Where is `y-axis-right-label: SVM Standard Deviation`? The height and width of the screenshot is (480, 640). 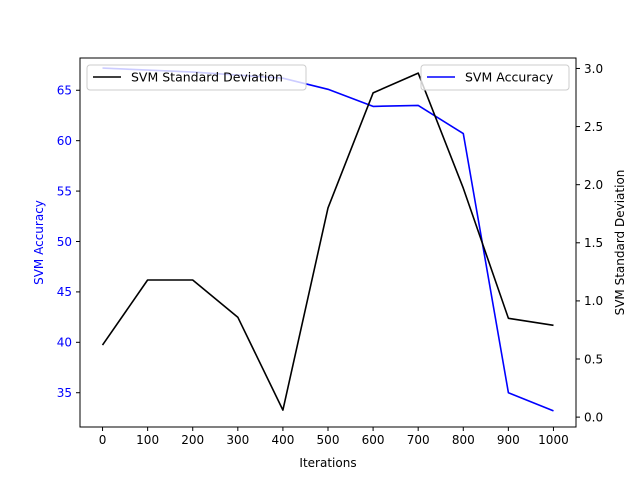 y-axis-right-label: SVM Standard Deviation is located at coordinates (620, 243).